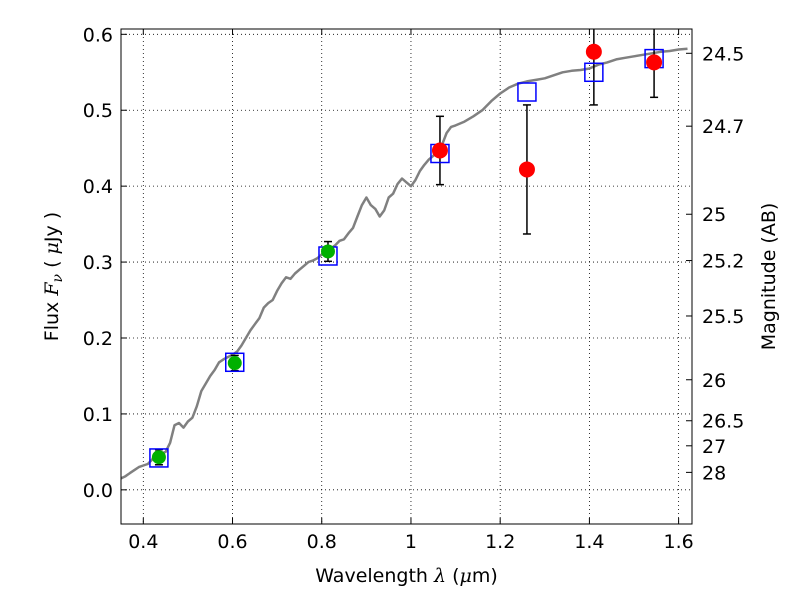 Image resolution: width=800 pixels, height=600 pixels. What do you see at coordinates (98, 263) in the screenshot?
I see `y-tick-label: 0.3` at bounding box center [98, 263].